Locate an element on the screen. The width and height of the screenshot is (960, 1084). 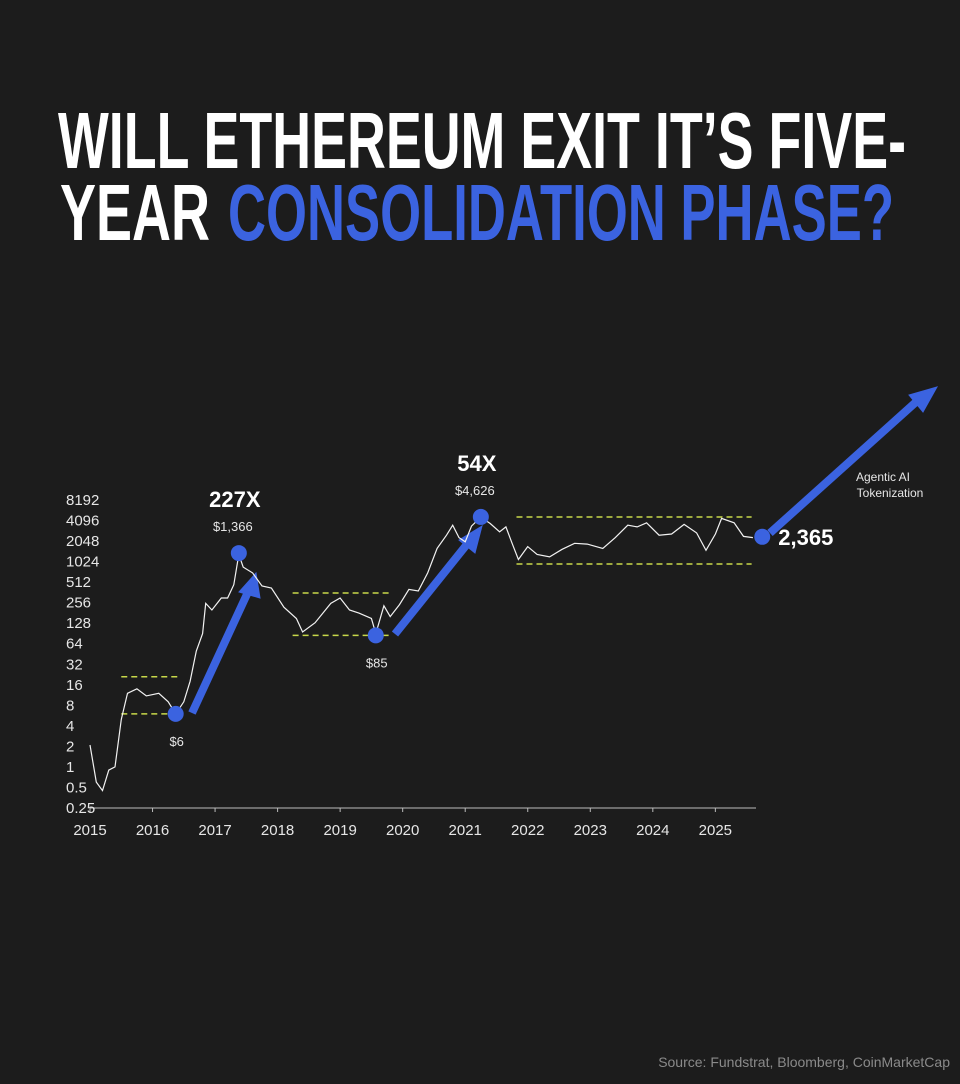
y-tick-label: 32 is located at coordinates (74, 664).